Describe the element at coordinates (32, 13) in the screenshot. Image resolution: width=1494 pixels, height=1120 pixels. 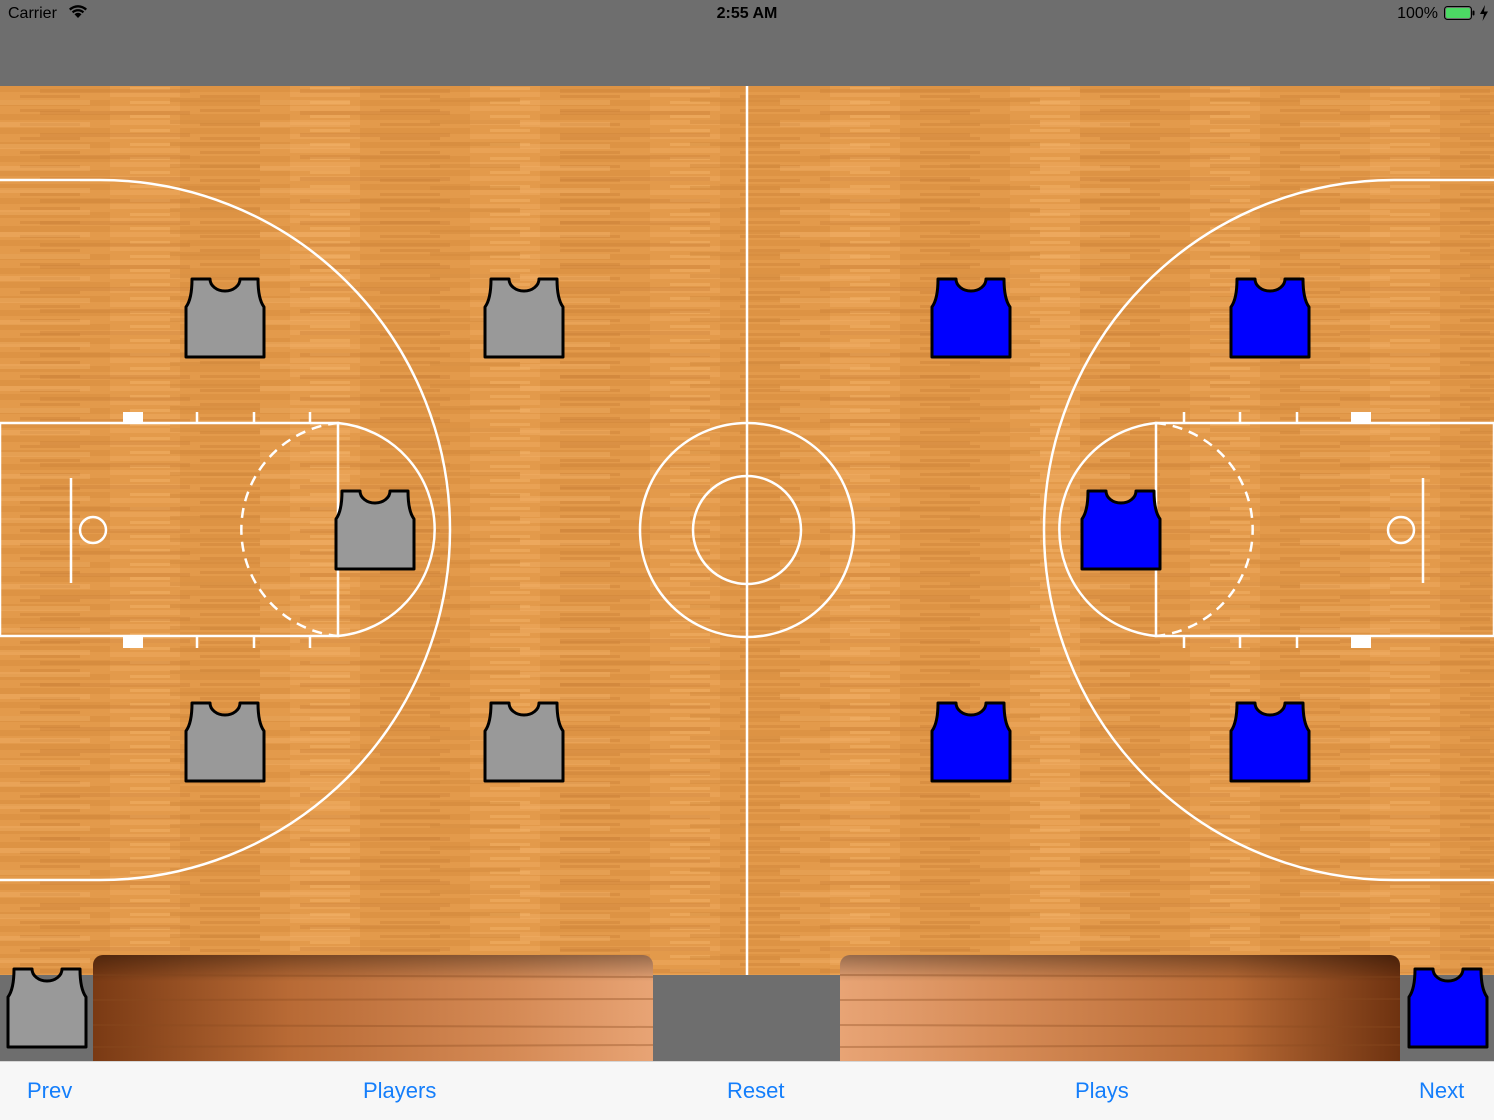
I see `carrier-label: Carrier` at that location.